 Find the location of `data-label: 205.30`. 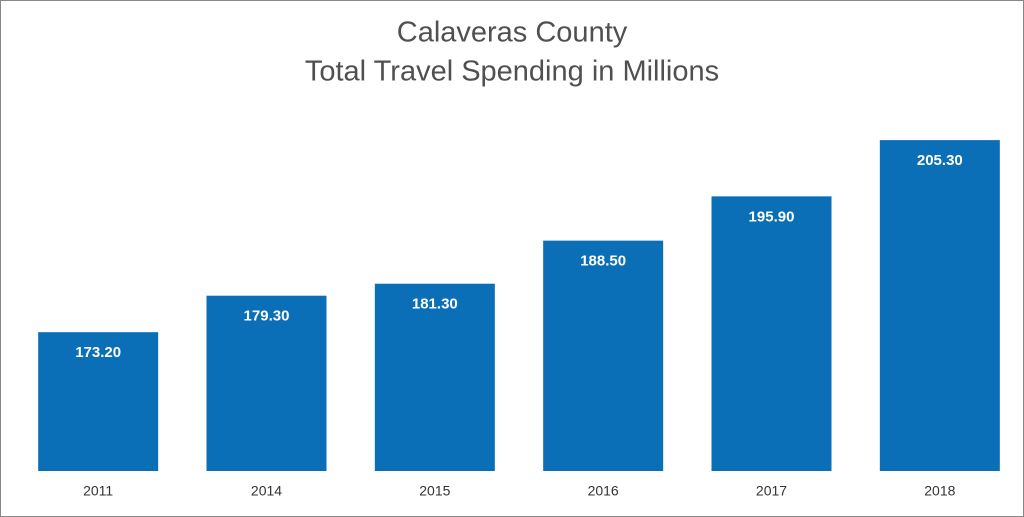

data-label: 205.30 is located at coordinates (940, 160).